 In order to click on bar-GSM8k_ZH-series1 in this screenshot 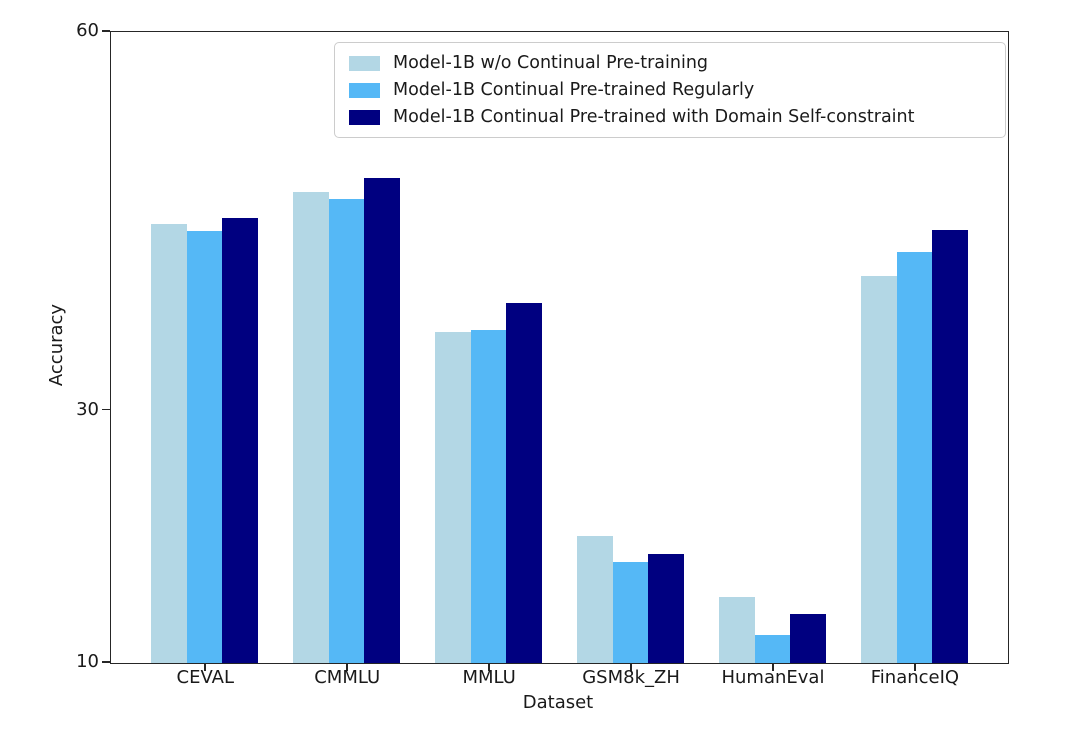, I will do `click(630, 612)`.